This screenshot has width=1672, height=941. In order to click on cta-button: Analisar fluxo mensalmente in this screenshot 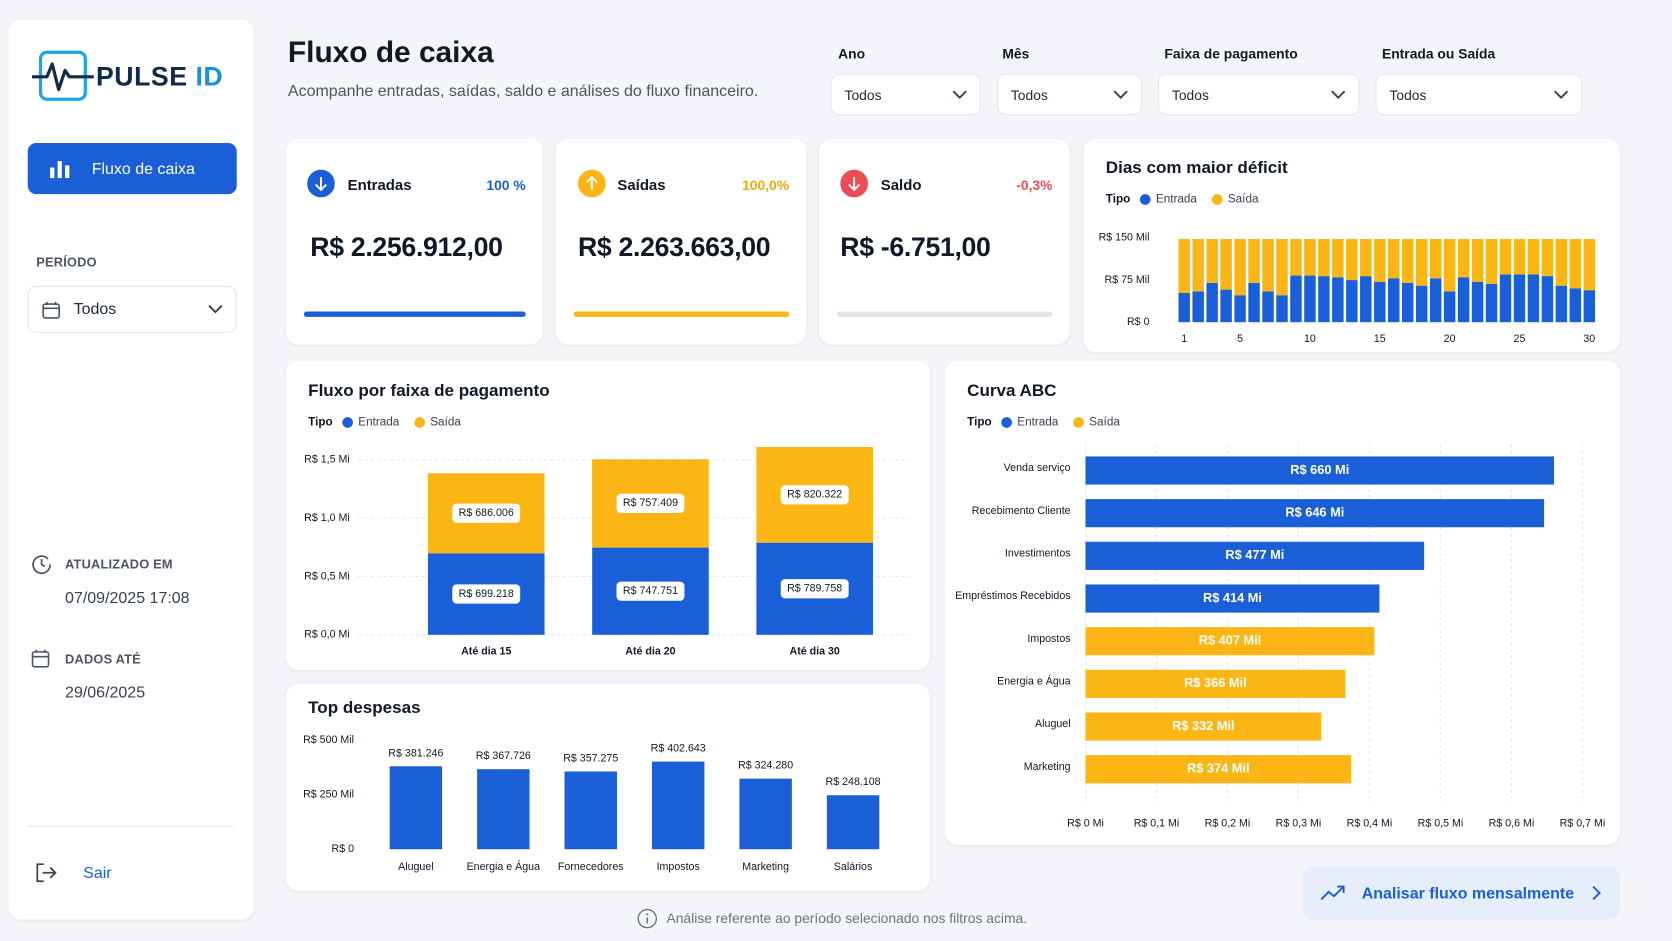, I will do `click(1461, 893)`.